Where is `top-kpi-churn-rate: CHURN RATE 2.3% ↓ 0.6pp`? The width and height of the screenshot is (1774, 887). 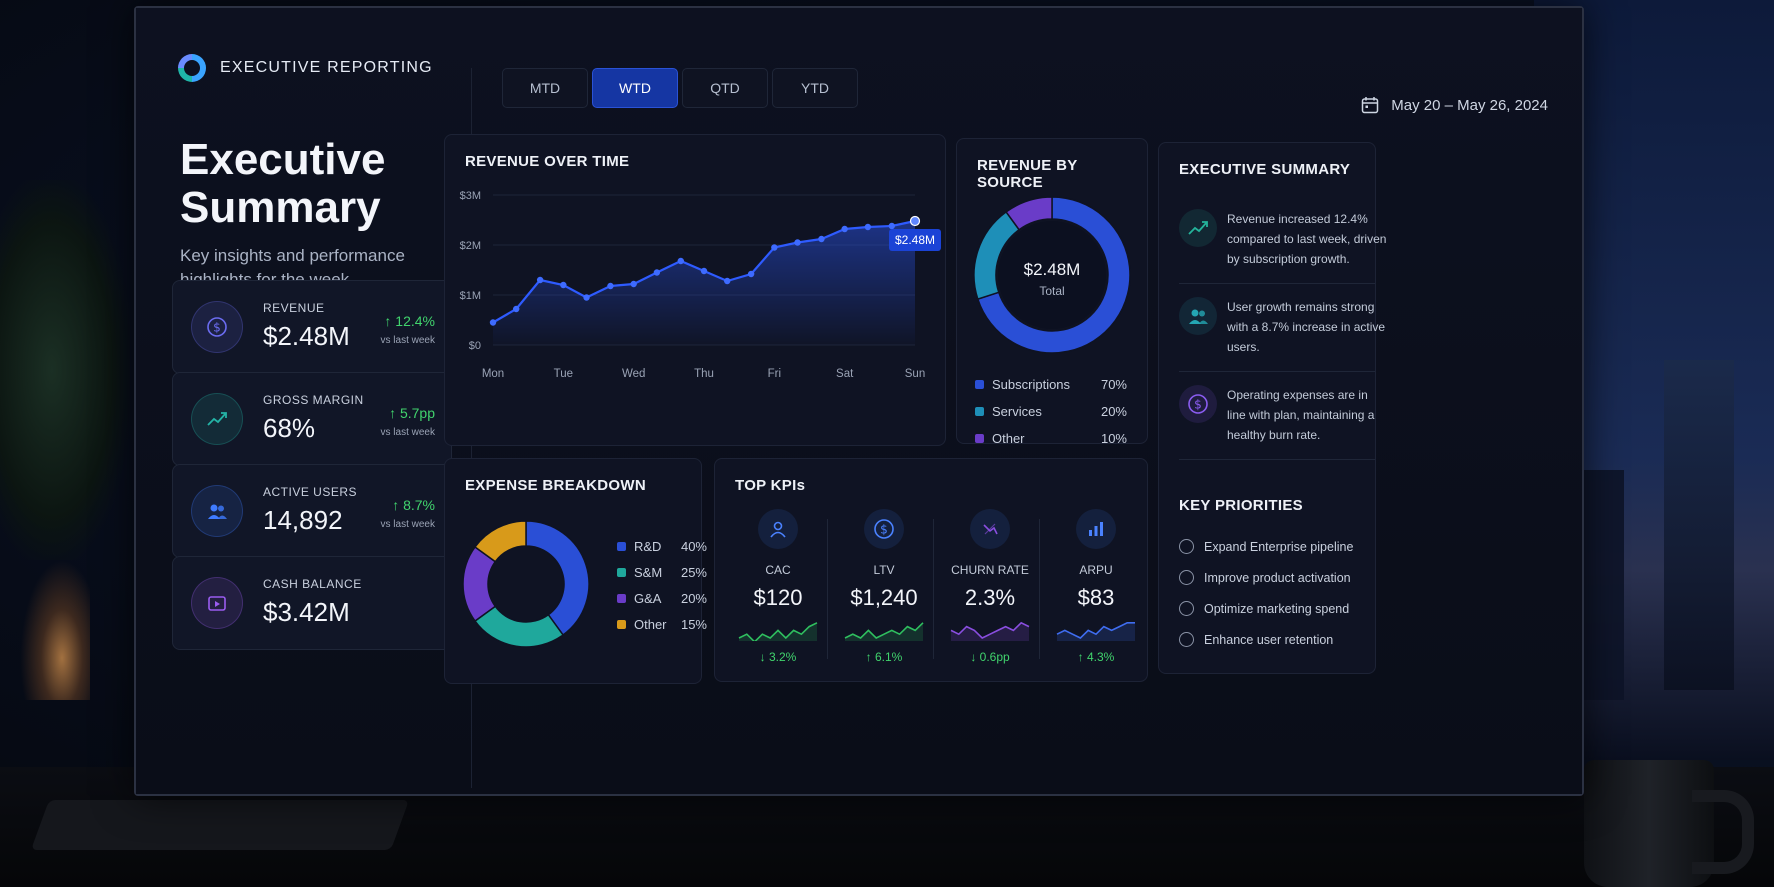
top-kpi-churn-rate: CHURN RATE 2.3% ↓ 0.6pp is located at coordinates (990, 589).